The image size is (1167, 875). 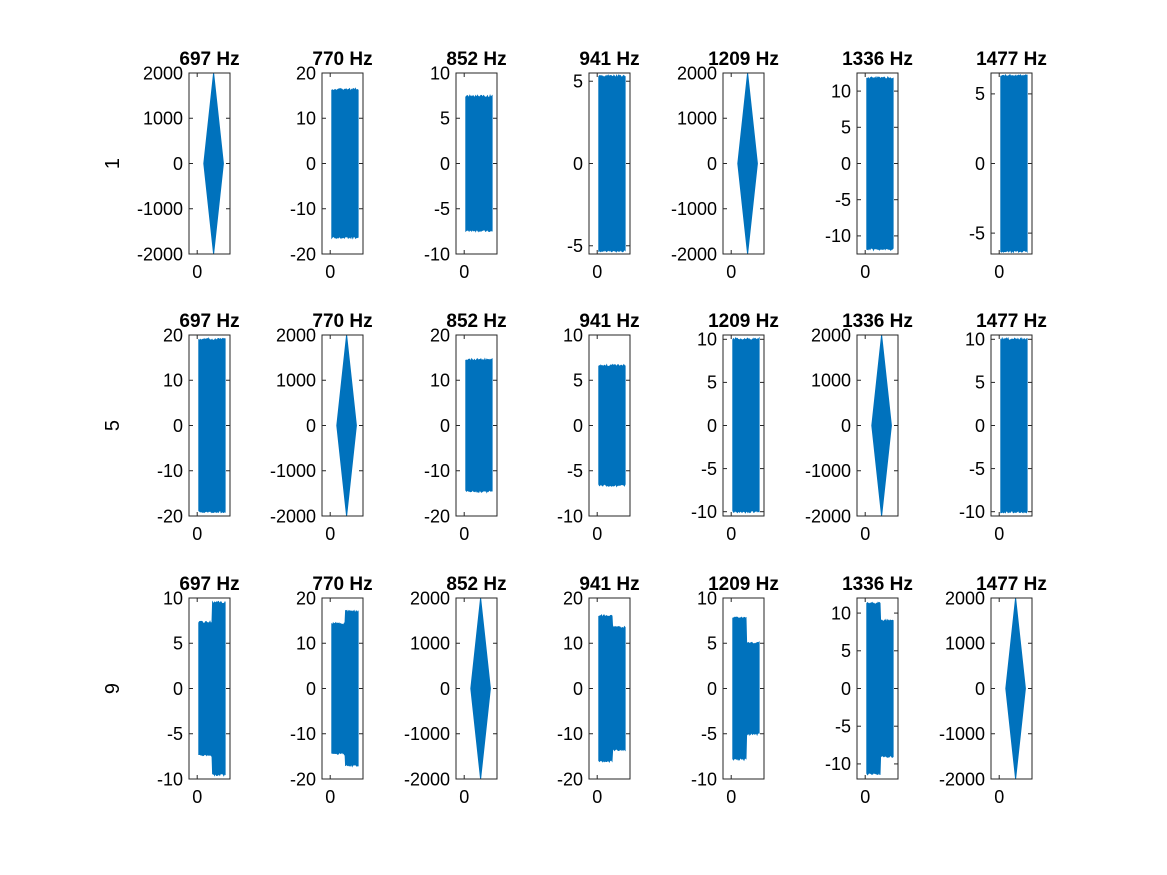 I want to click on subplot-panel: -2000 -1000 0 1000 2000 0 1477 Hz, so click(x=993, y=690).